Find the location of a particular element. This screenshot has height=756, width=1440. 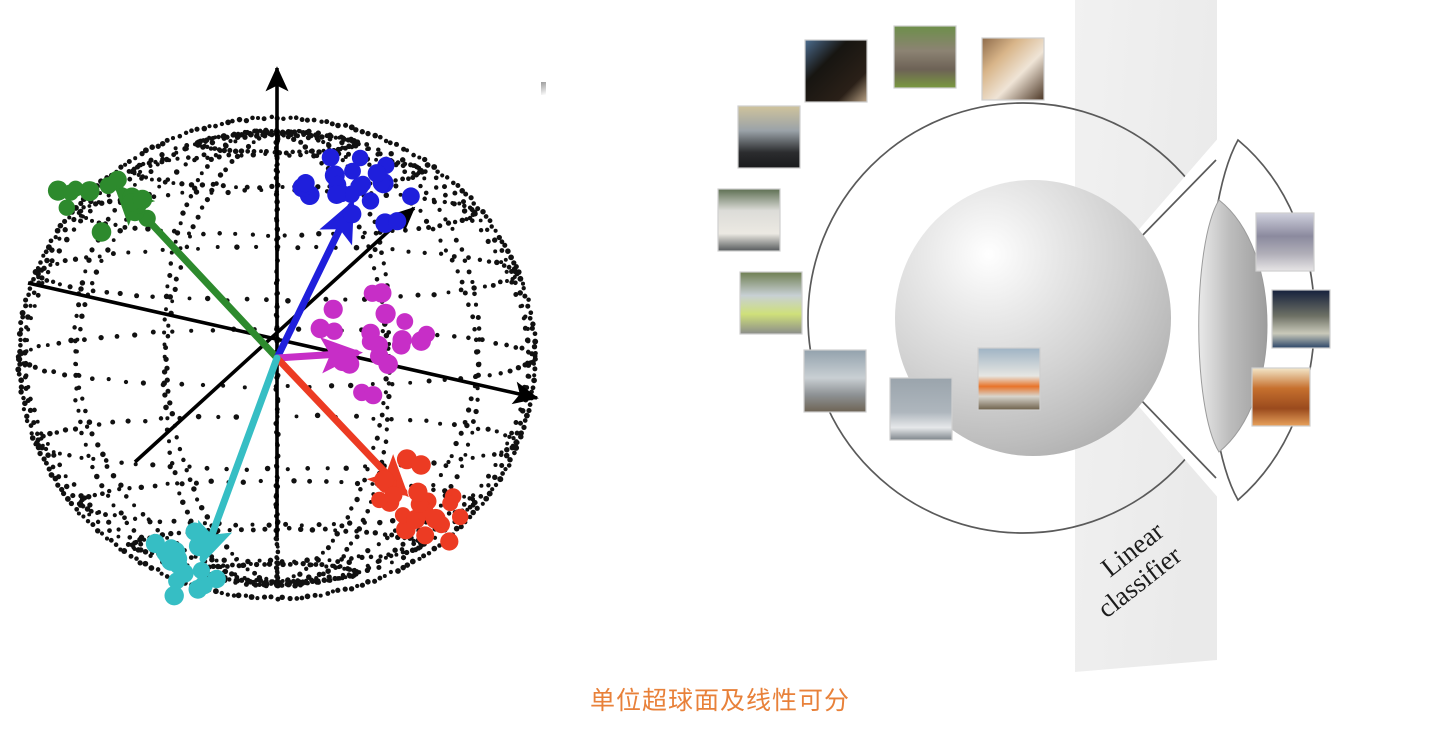

slide-caption: 单位超球面及线性可分 is located at coordinates (719, 701).